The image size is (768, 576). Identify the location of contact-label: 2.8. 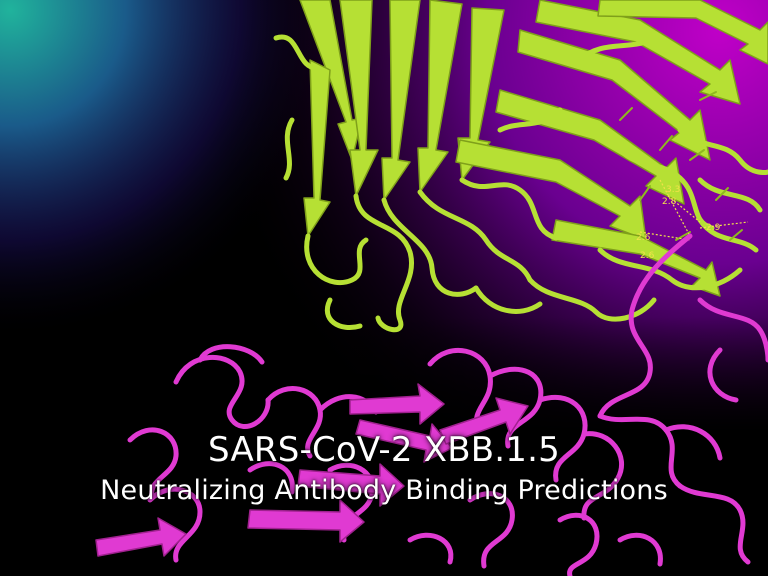
(669, 202).